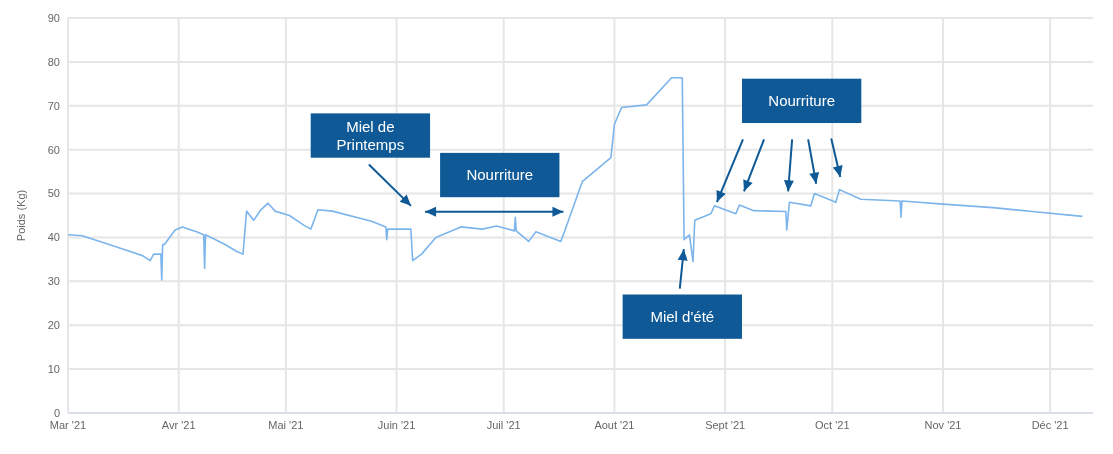 Image resolution: width=1113 pixels, height=454 pixels. Describe the element at coordinates (53, 149) in the screenshot. I see `y-tick-label: 60` at that location.